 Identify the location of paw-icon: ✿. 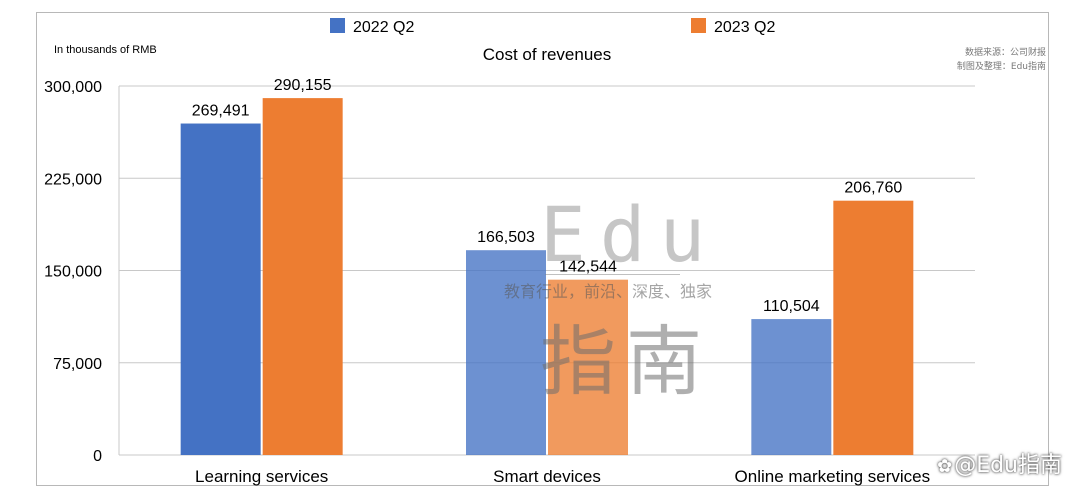
(945, 466).